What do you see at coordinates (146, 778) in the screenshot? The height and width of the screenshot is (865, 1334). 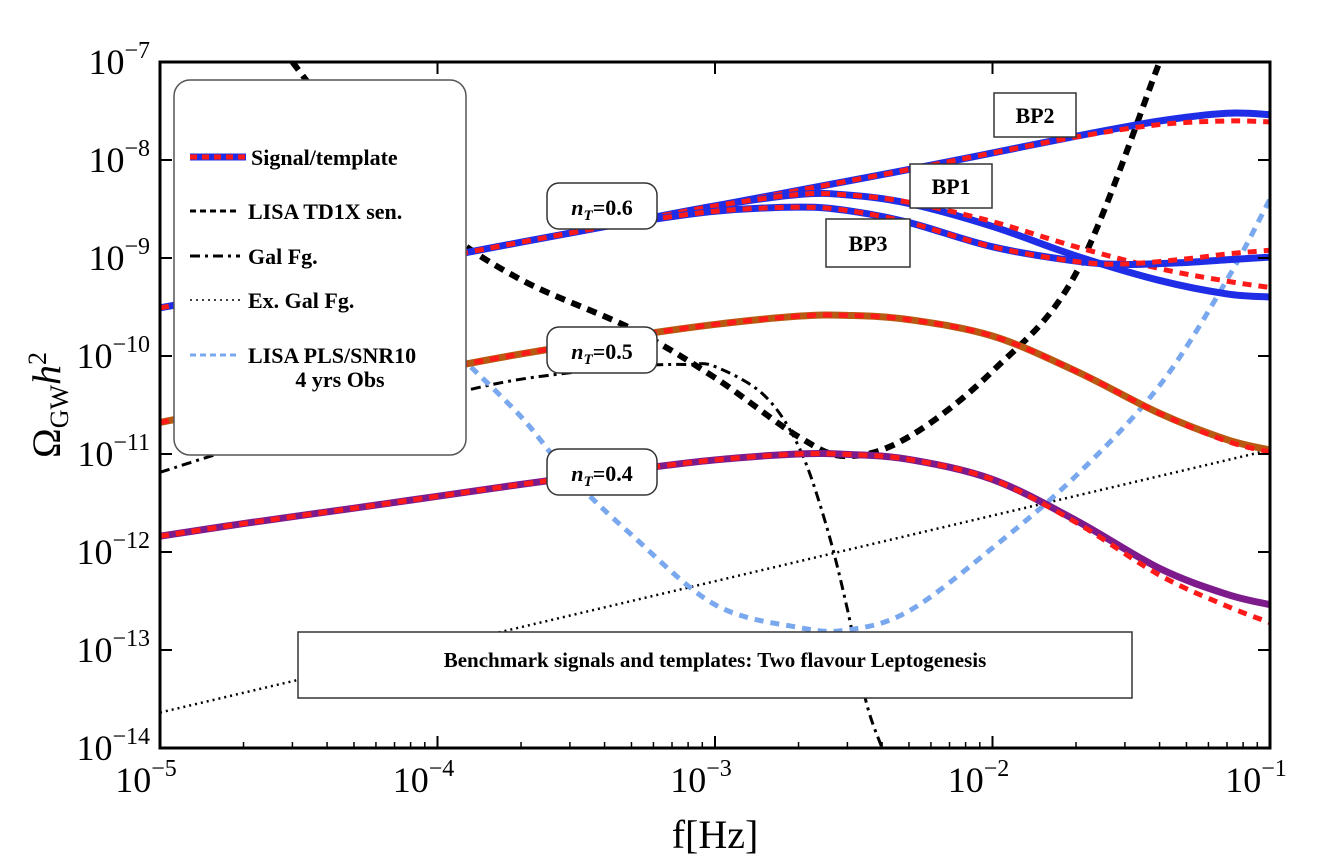 I see `x-tick-label-0: 10⁻⁵` at bounding box center [146, 778].